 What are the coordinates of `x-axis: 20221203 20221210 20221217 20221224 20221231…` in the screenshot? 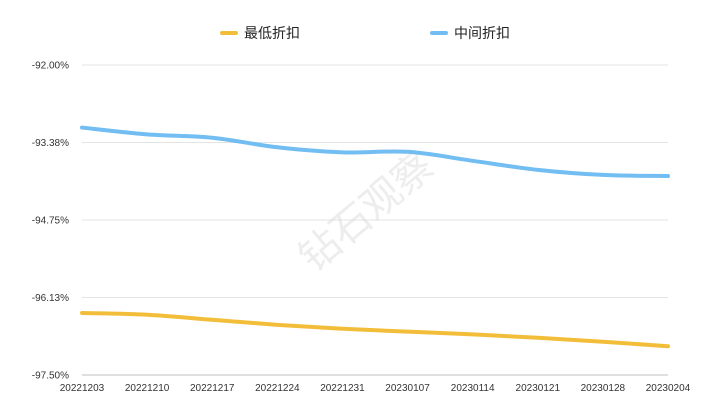 It's located at (375, 388).